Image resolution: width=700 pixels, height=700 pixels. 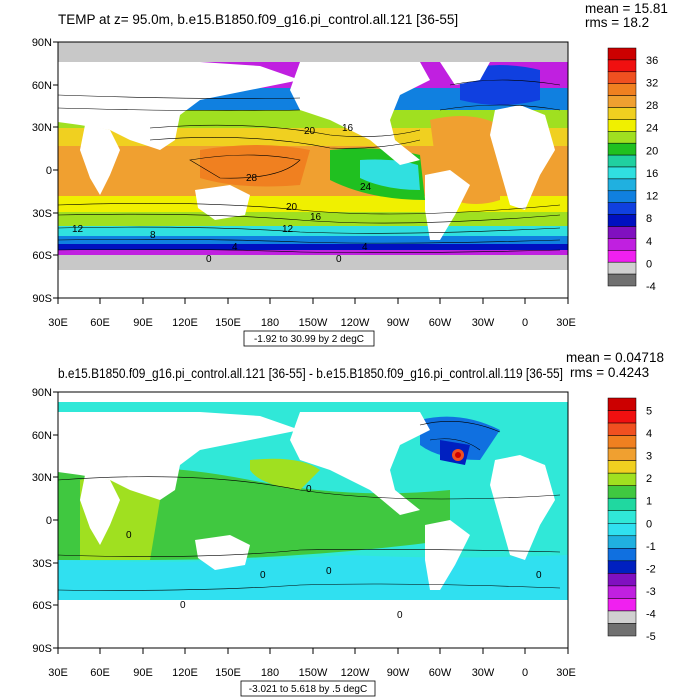 I want to click on panel2-lat-axis: 90N 60N 30N 0 30S 60S 90S, so click(x=42, y=521).